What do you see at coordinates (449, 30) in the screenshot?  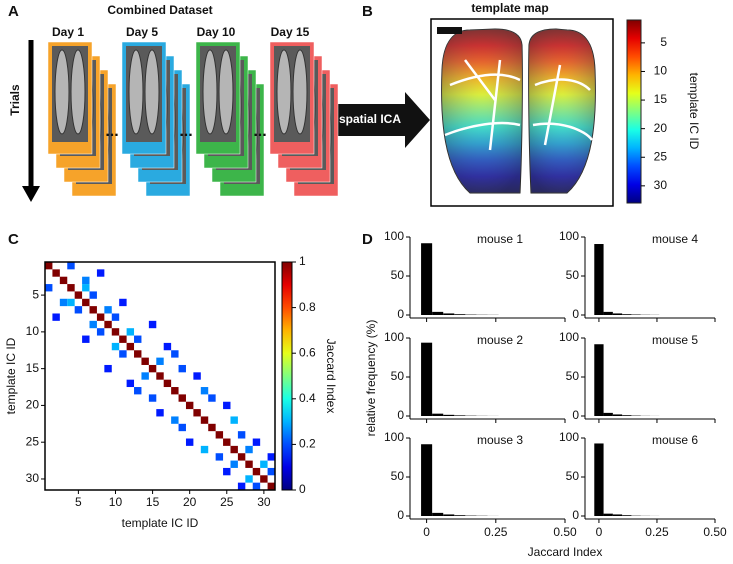 I see `scale-bar` at bounding box center [449, 30].